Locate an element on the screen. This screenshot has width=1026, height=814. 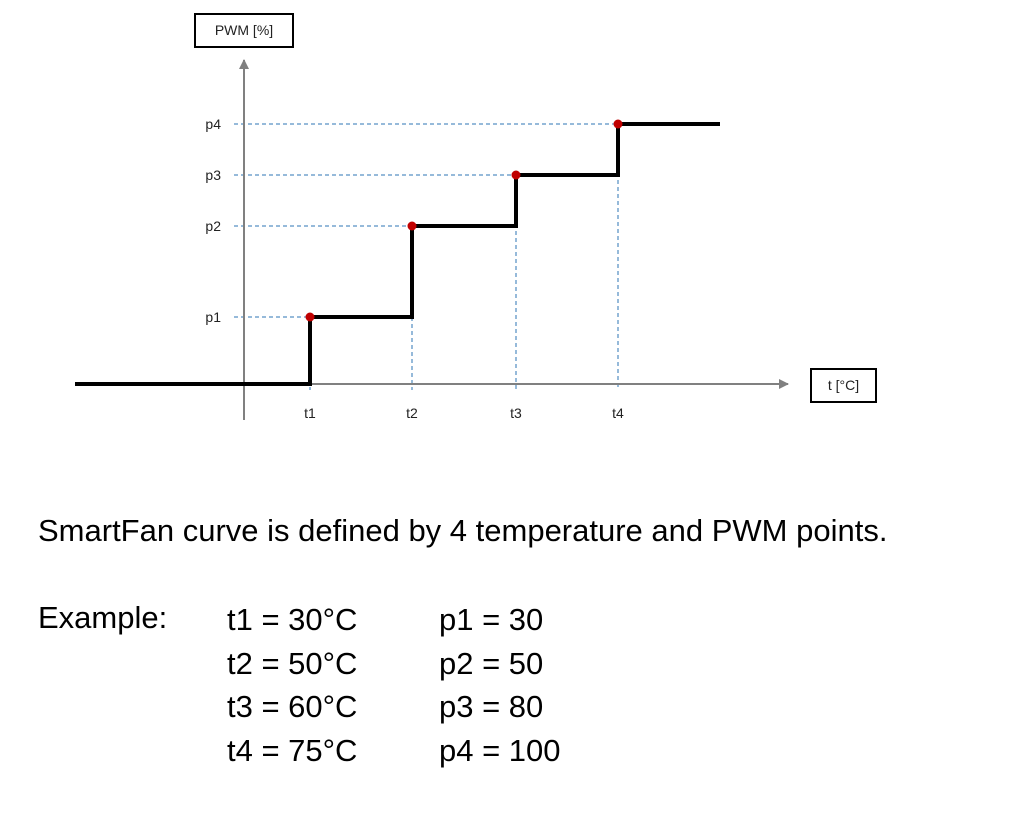
example-pwm: p1 = 30 is located at coordinates (491, 619).